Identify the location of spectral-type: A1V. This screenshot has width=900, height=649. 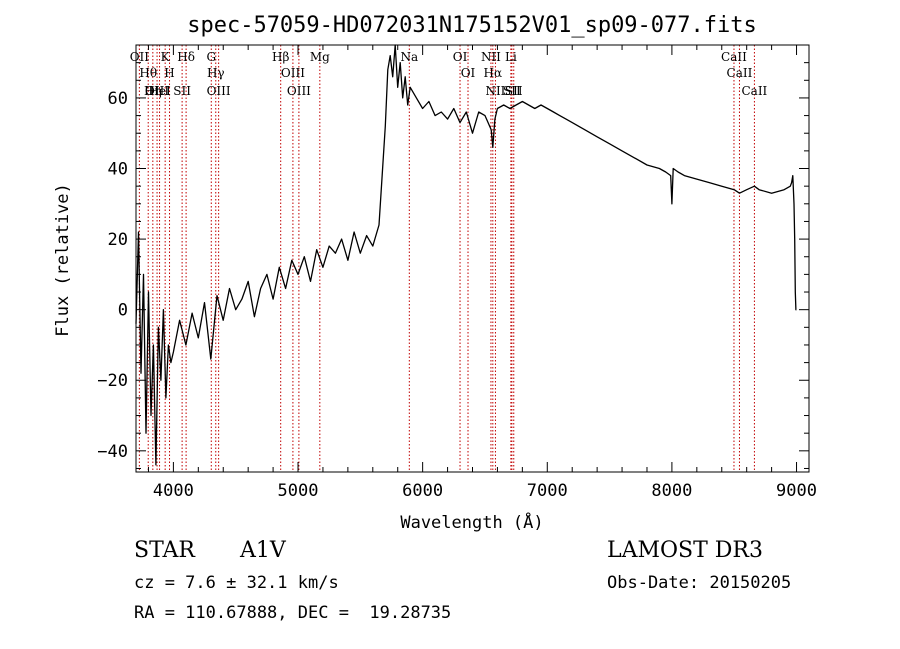
(263, 550).